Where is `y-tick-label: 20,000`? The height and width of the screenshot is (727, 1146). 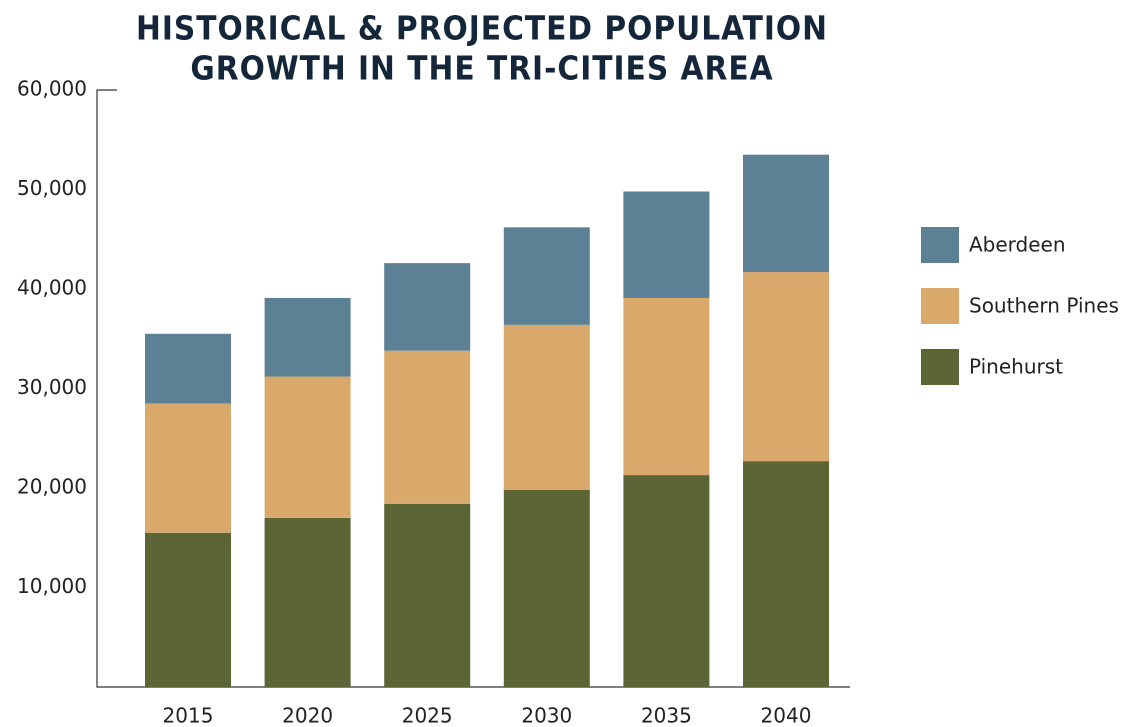
y-tick-label: 20,000 is located at coordinates (52, 487).